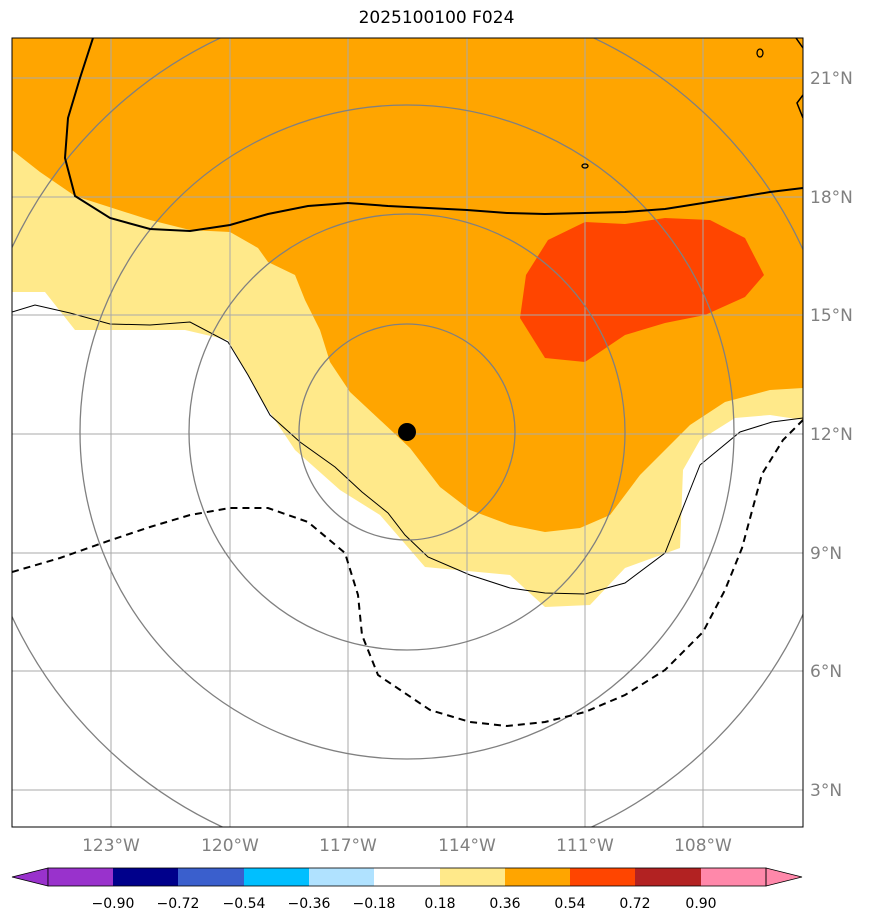  I want to click on lon-label: 120°W, so click(230, 846).